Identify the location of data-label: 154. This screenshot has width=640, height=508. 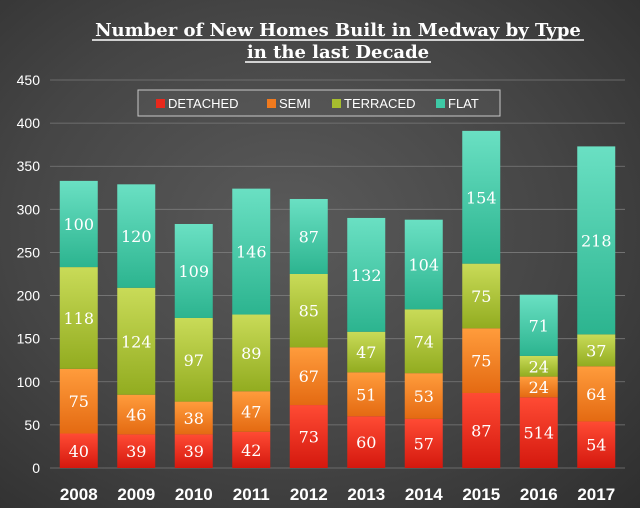
(481, 197).